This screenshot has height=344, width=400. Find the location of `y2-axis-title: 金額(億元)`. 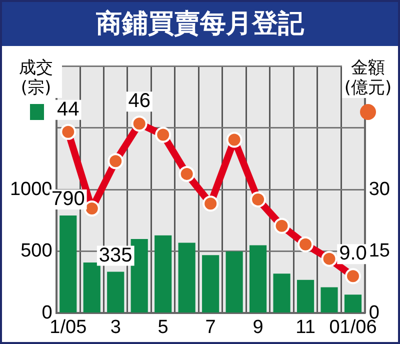

y2-axis-title: 金額(億元) is located at coordinates (368, 78).